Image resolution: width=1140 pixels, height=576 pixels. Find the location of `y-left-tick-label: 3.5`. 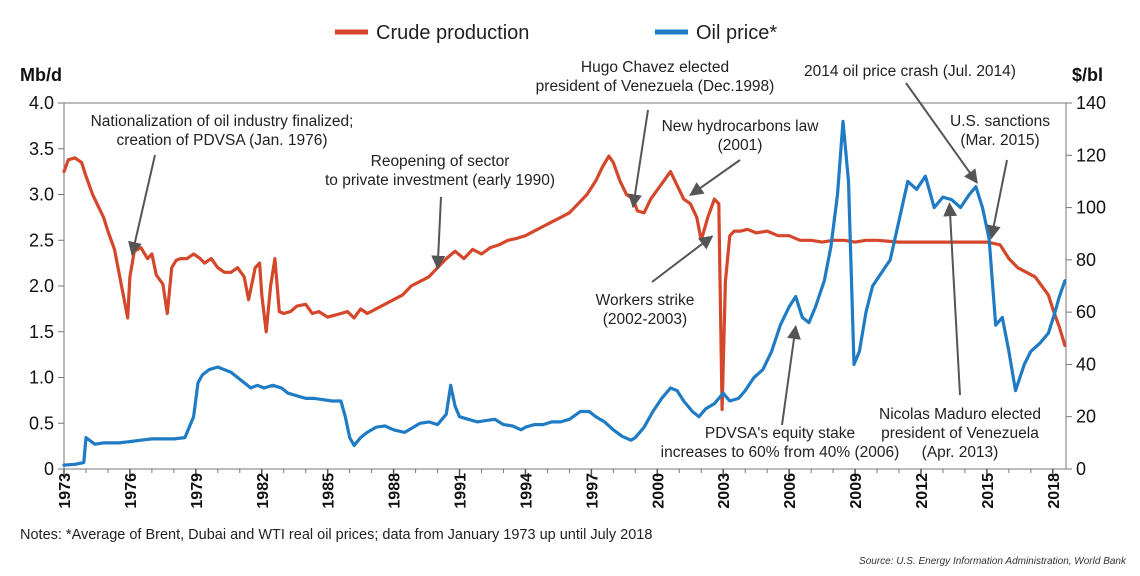

y-left-tick-label: 3.5 is located at coordinates (41, 149).